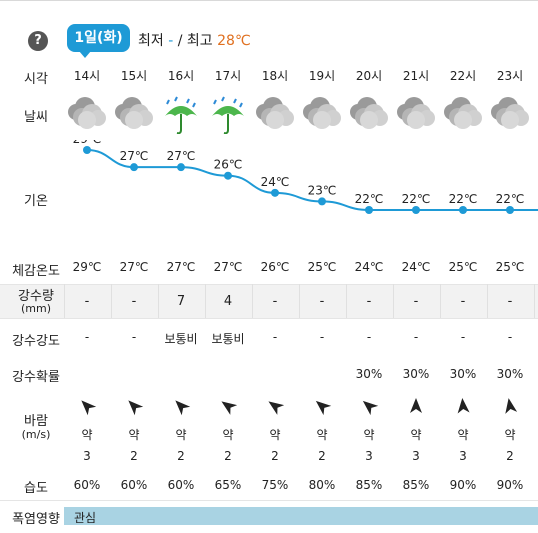 This screenshot has width=538, height=533. Describe the element at coordinates (36, 488) in the screenshot. I see `row-label-humidity: 습도` at that location.